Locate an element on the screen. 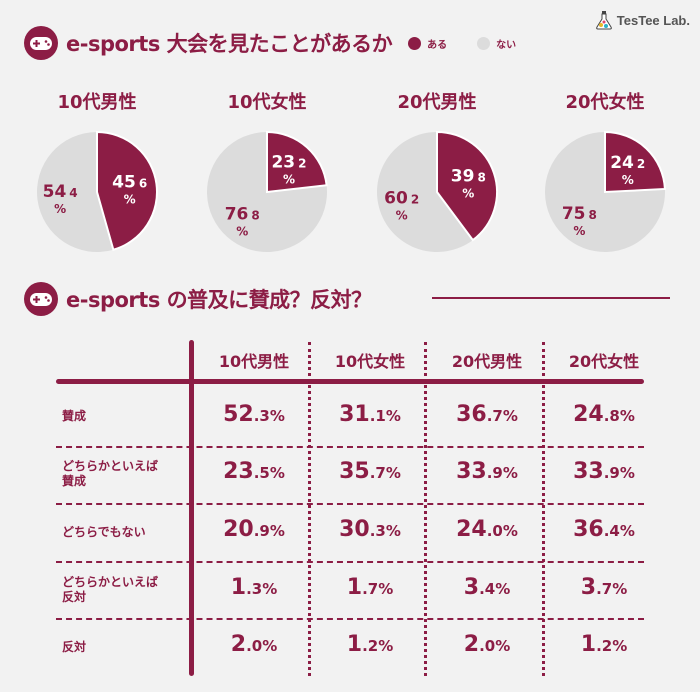  section2-header: e-sports の普及に賛成？反対？ is located at coordinates (198, 299).